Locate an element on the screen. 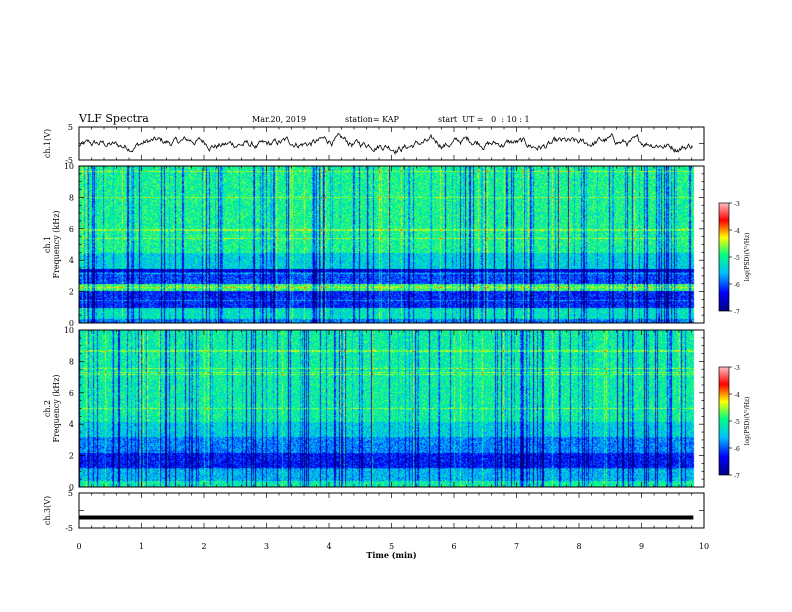 Image resolution: width=792 pixels, height=612 pixels. y-axis-label: ch.3(V) is located at coordinates (47, 510).